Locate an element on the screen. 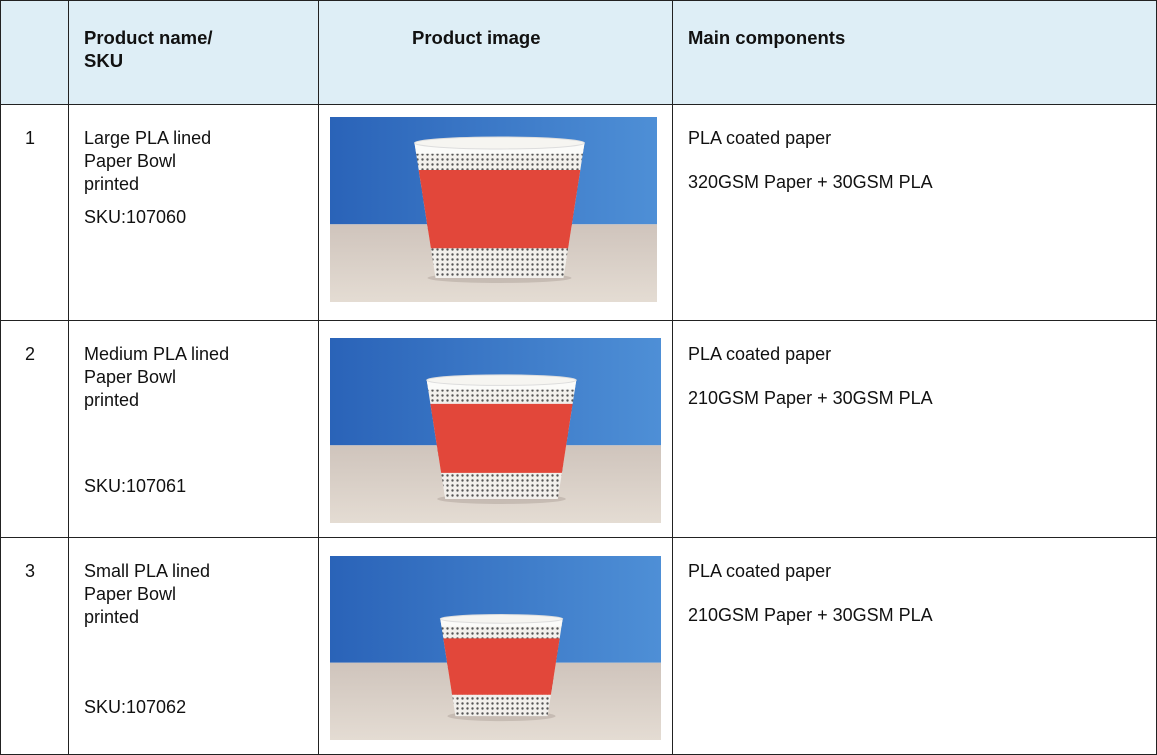 The height and width of the screenshot is (755, 1157). product-sku: SKU:107060 is located at coordinates (135, 217).